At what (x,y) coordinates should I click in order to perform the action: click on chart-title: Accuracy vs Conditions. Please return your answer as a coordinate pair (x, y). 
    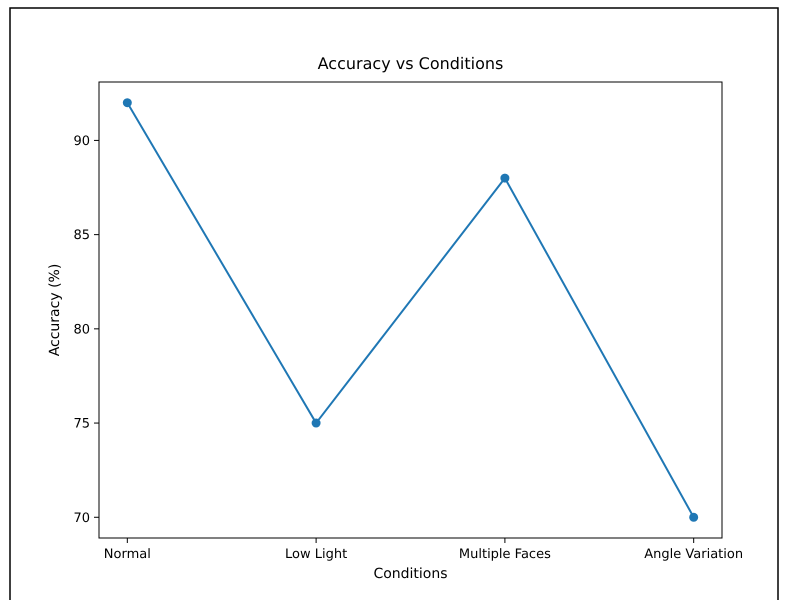
    Looking at the image, I should click on (411, 63).